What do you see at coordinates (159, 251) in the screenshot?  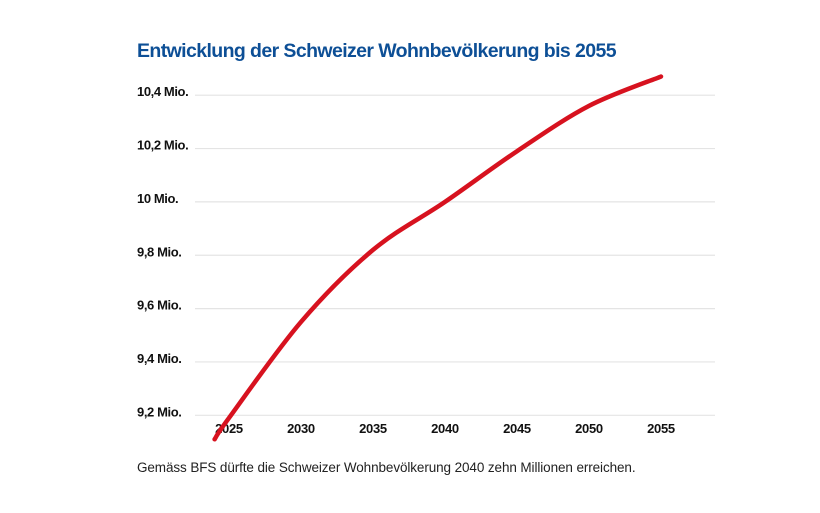 I see `y-tick-label: 9,8 Mio.` at bounding box center [159, 251].